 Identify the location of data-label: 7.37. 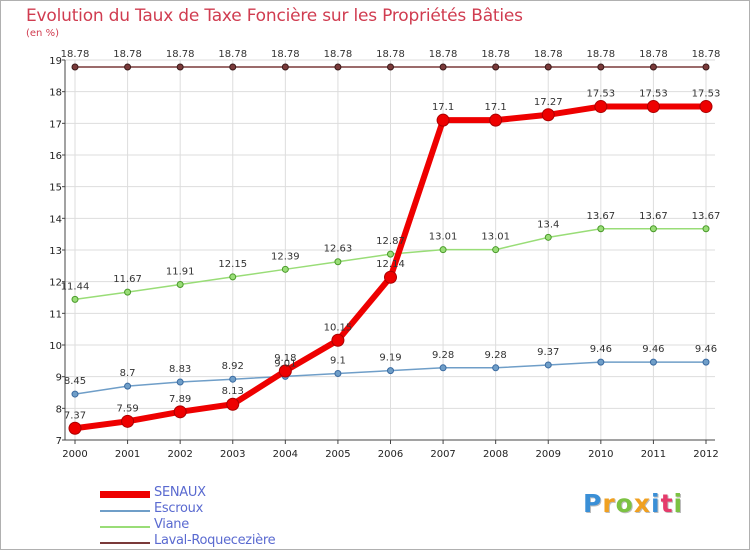
(75, 415).